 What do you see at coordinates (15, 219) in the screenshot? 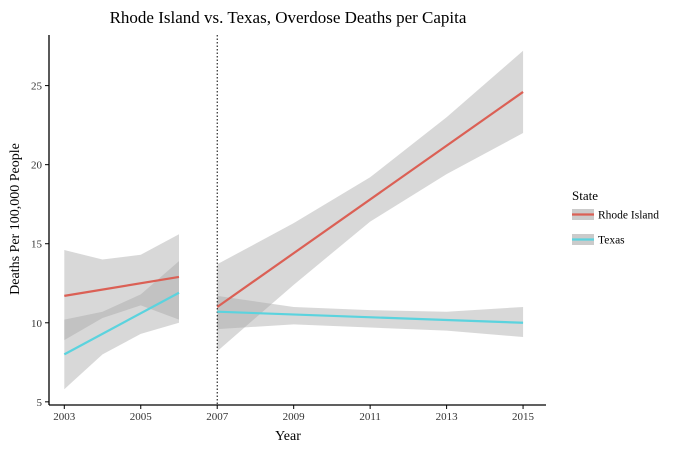
I see `y-axis-title: Deaths Per 100,000 People` at bounding box center [15, 219].